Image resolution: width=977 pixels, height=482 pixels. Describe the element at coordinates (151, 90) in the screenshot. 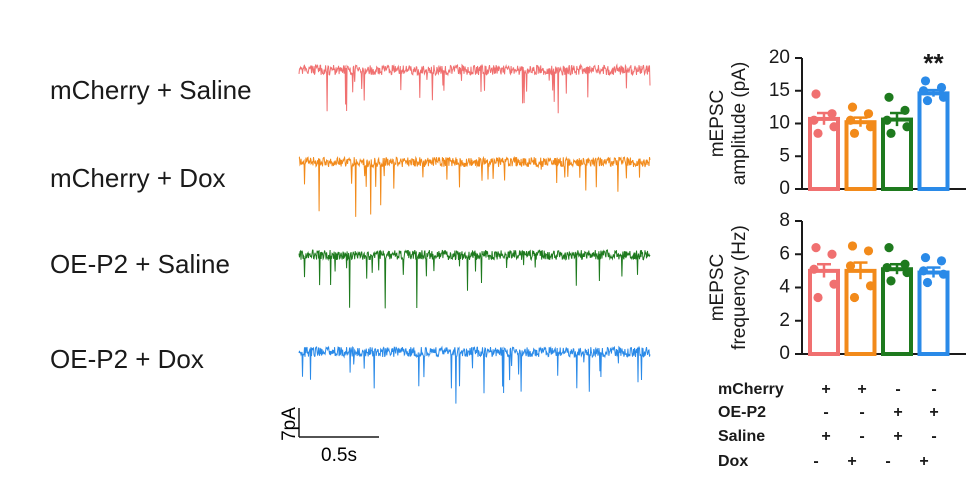

I see `trace-label-mcherry-saline: mCherry + Saline` at that location.